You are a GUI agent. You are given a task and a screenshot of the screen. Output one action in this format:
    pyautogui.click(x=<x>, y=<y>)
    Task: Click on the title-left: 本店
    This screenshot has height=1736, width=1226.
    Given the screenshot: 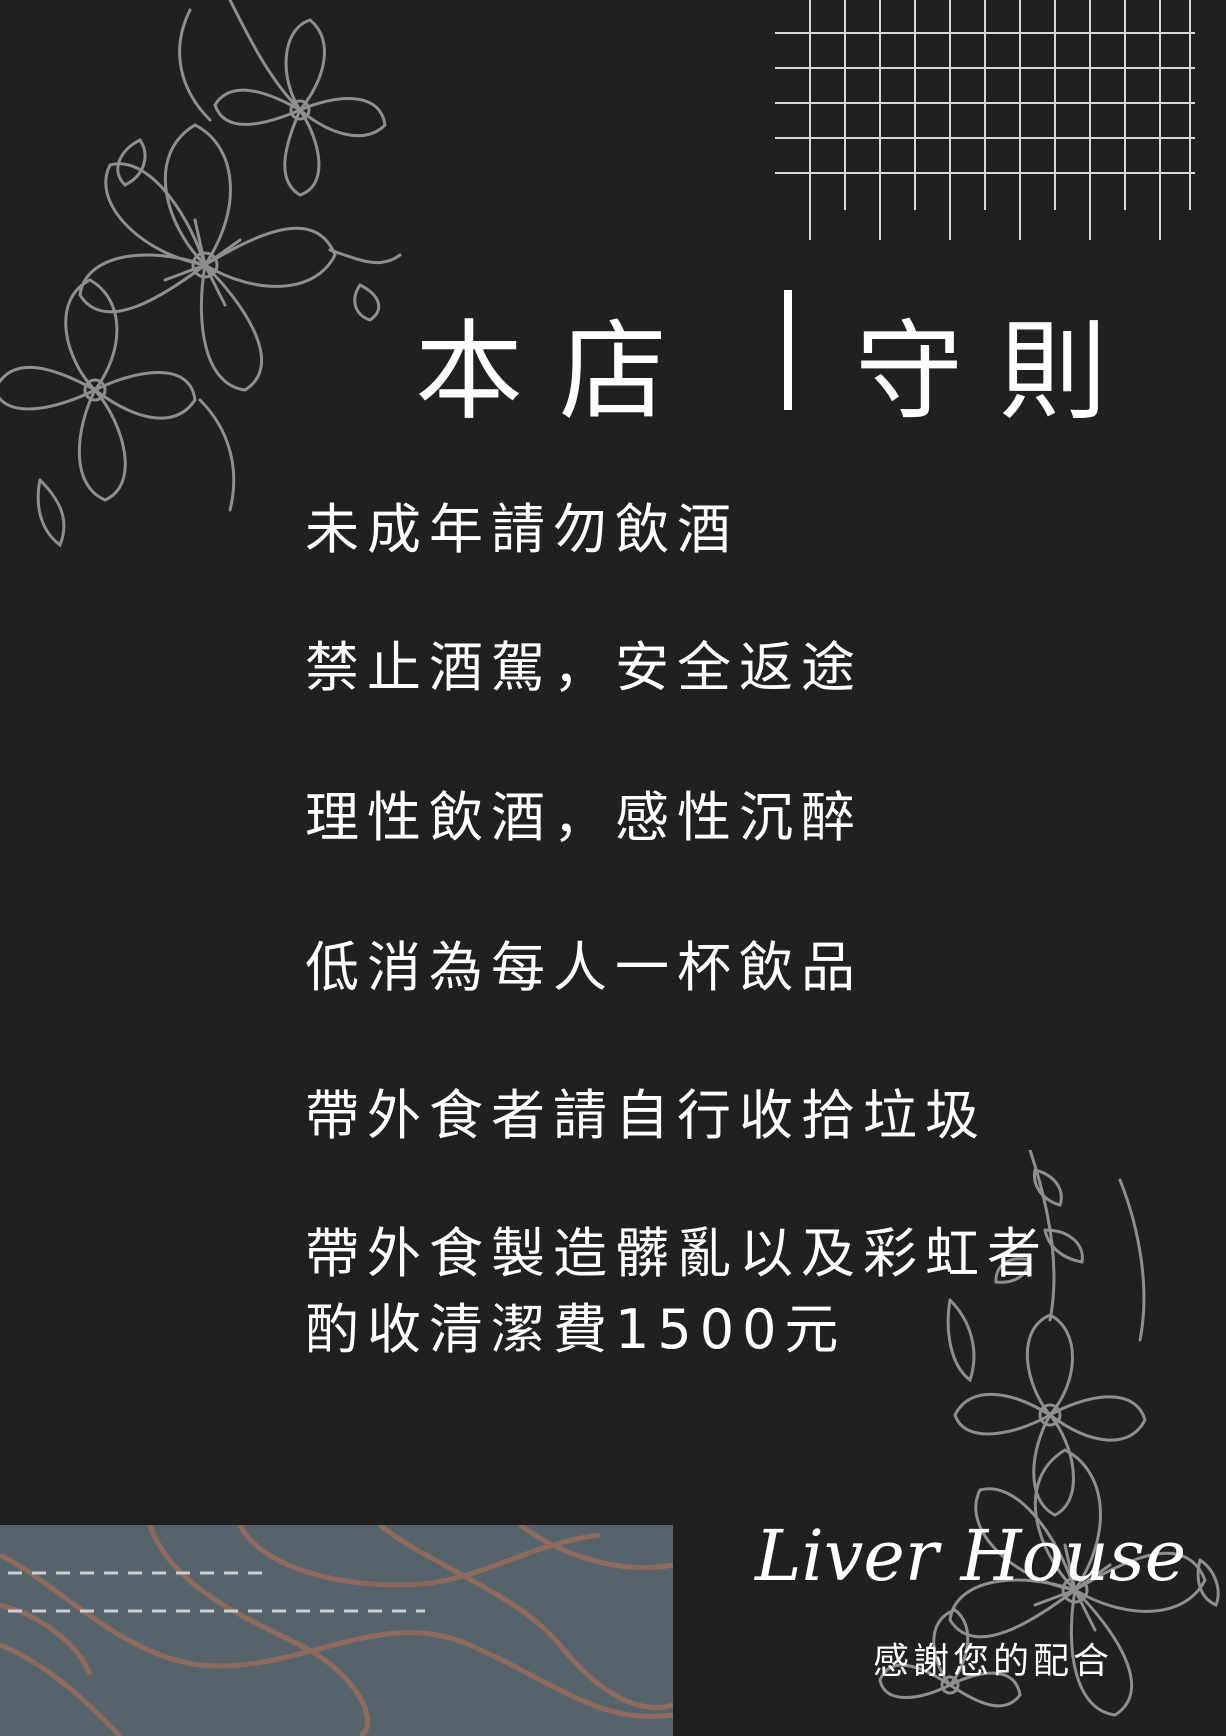 What is the action you would take?
    pyautogui.click(x=559, y=372)
    